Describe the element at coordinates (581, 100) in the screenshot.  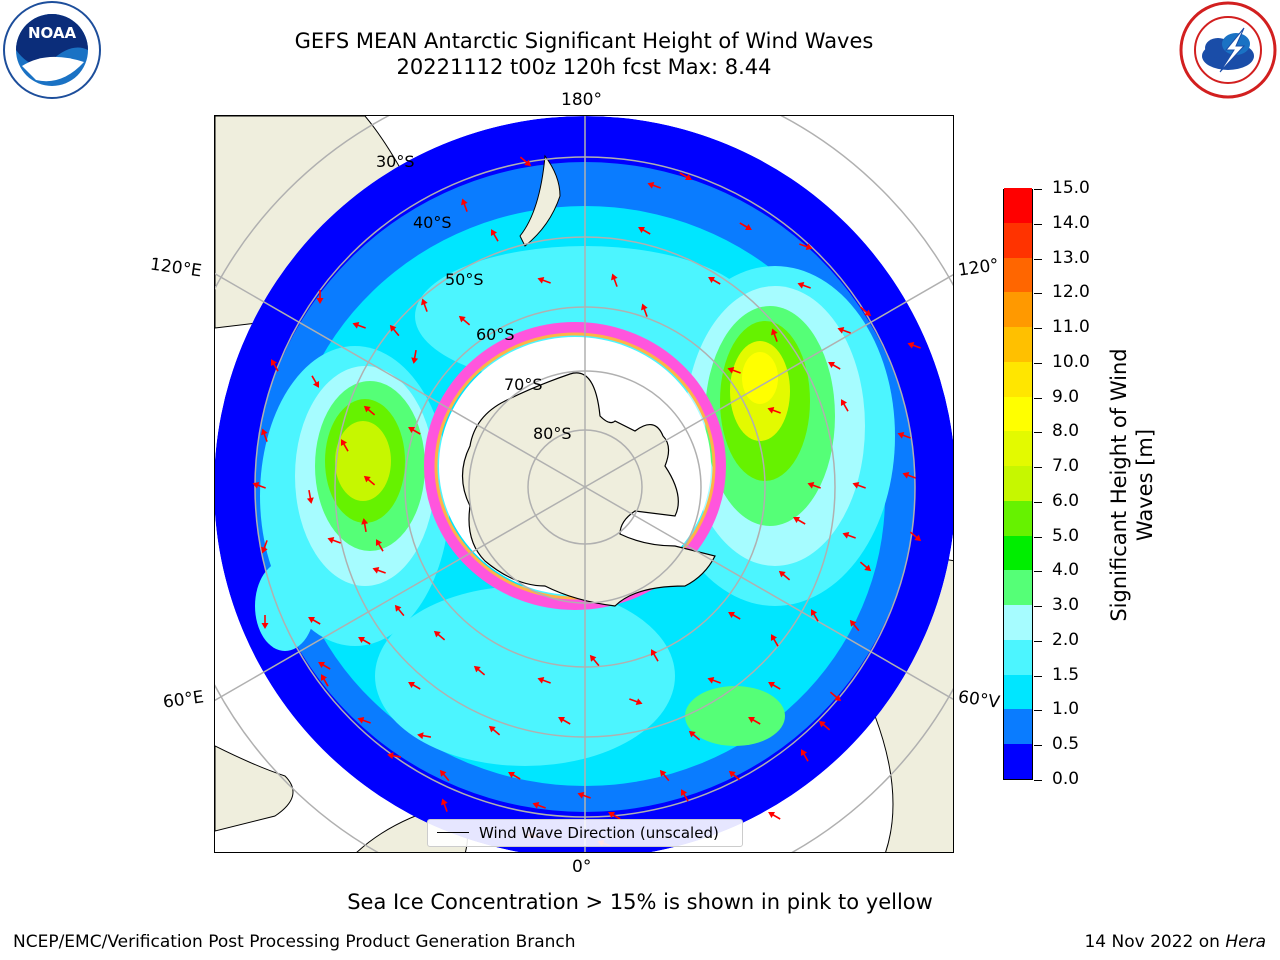
I see `lon-label-180: 180°` at that location.